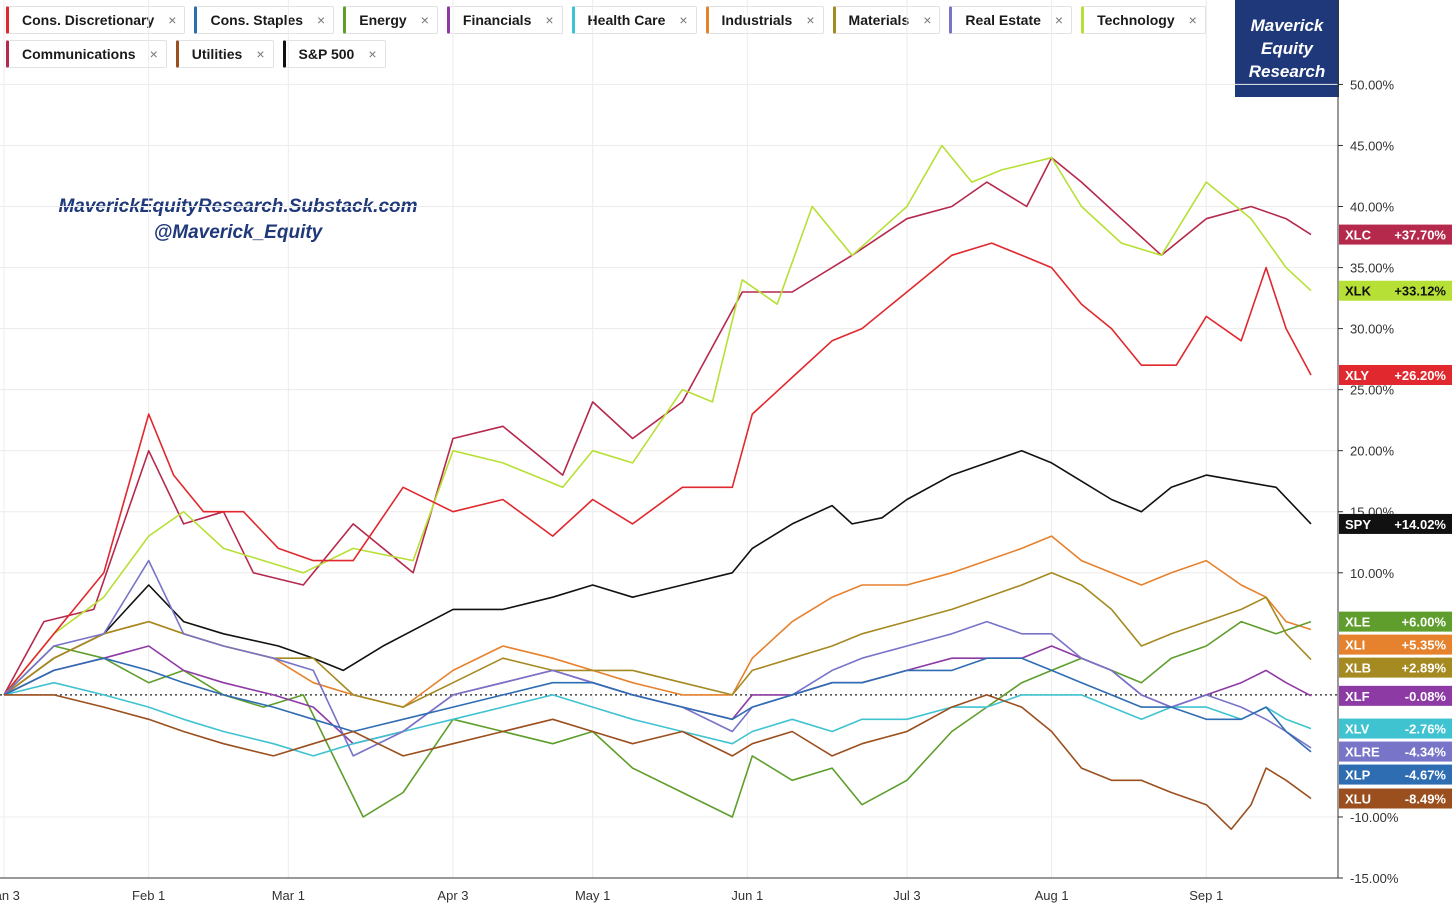 The image size is (1456, 912). What do you see at coordinates (148, 895) in the screenshot?
I see `x-tick-label: Feb 1` at bounding box center [148, 895].